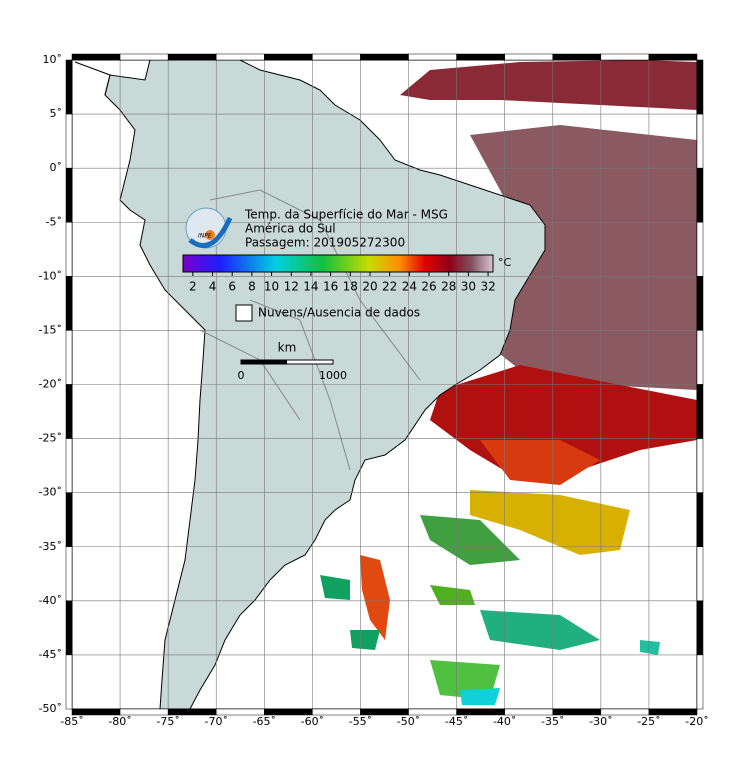  Describe the element at coordinates (487, 287) in the screenshot. I see `colorbar-tick-label: 32` at that location.